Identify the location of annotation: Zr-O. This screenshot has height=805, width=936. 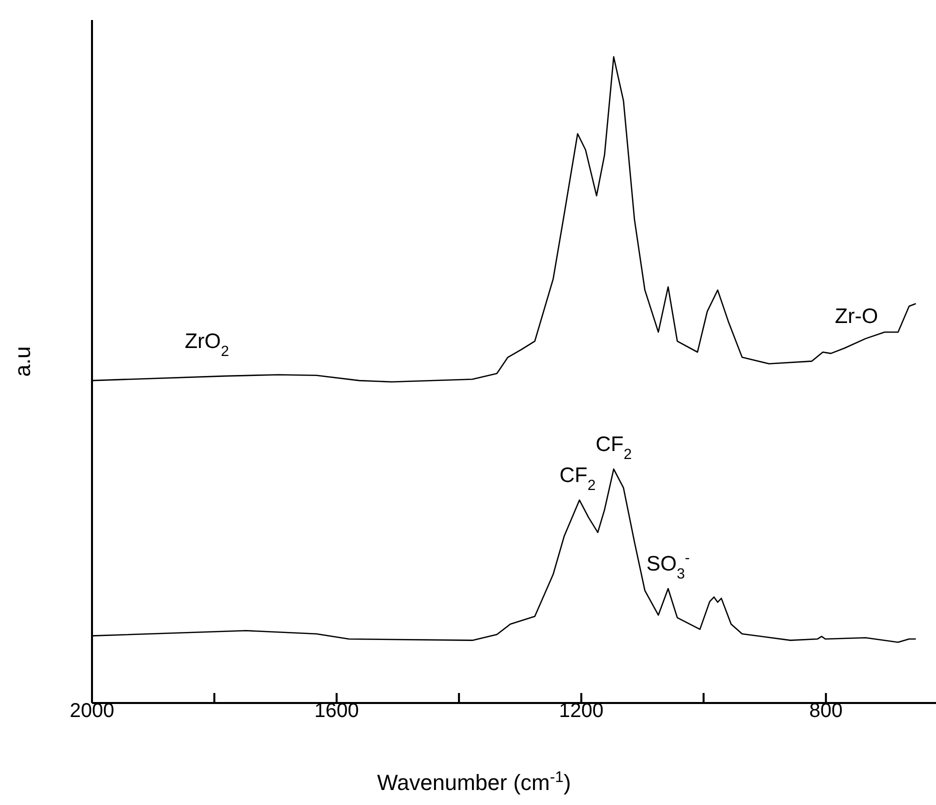
(856, 316).